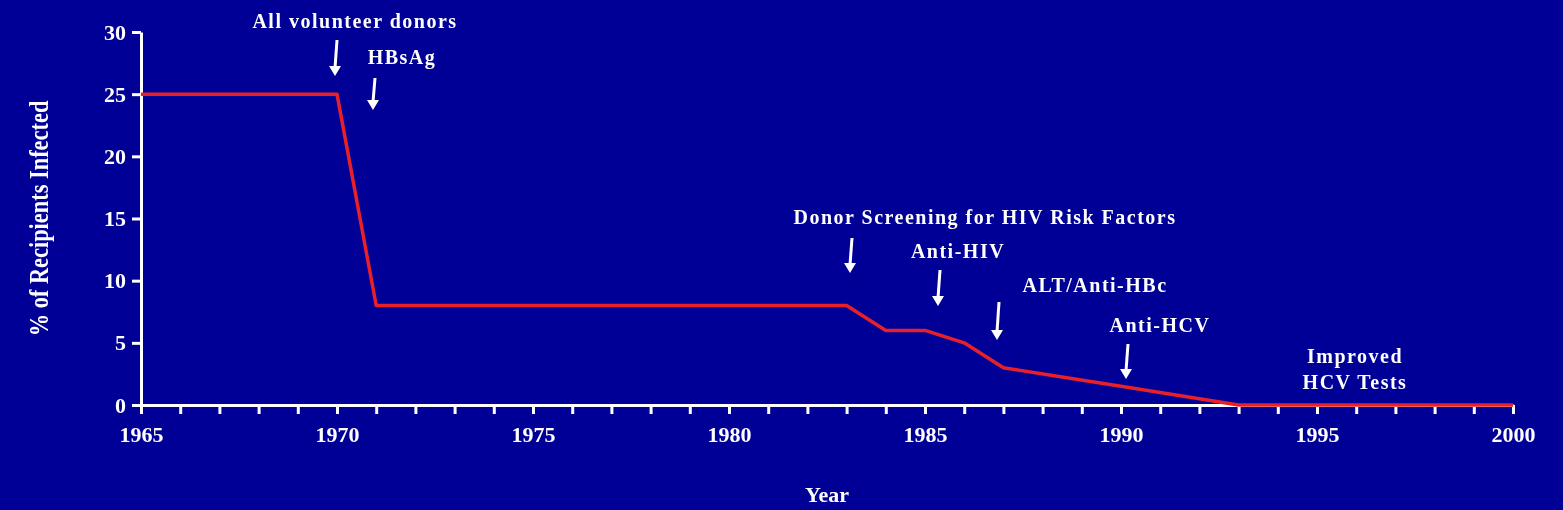  I want to click on x-tick-label: 1970, so click(337, 434).